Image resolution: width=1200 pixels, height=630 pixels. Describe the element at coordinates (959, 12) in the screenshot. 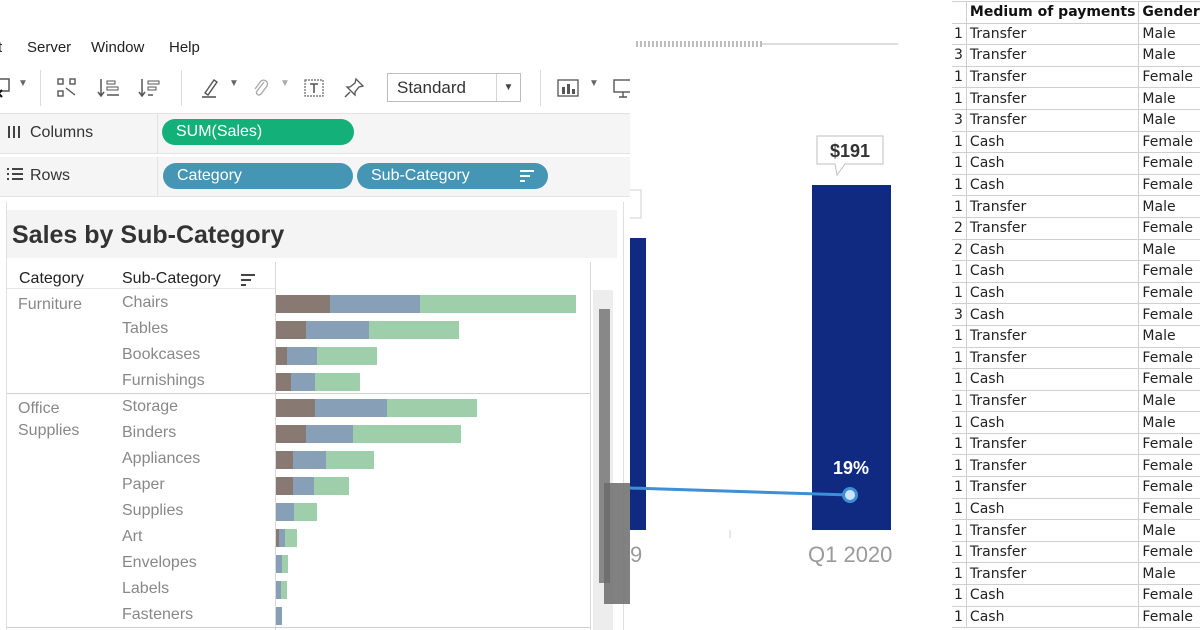

I see `column-header` at that location.